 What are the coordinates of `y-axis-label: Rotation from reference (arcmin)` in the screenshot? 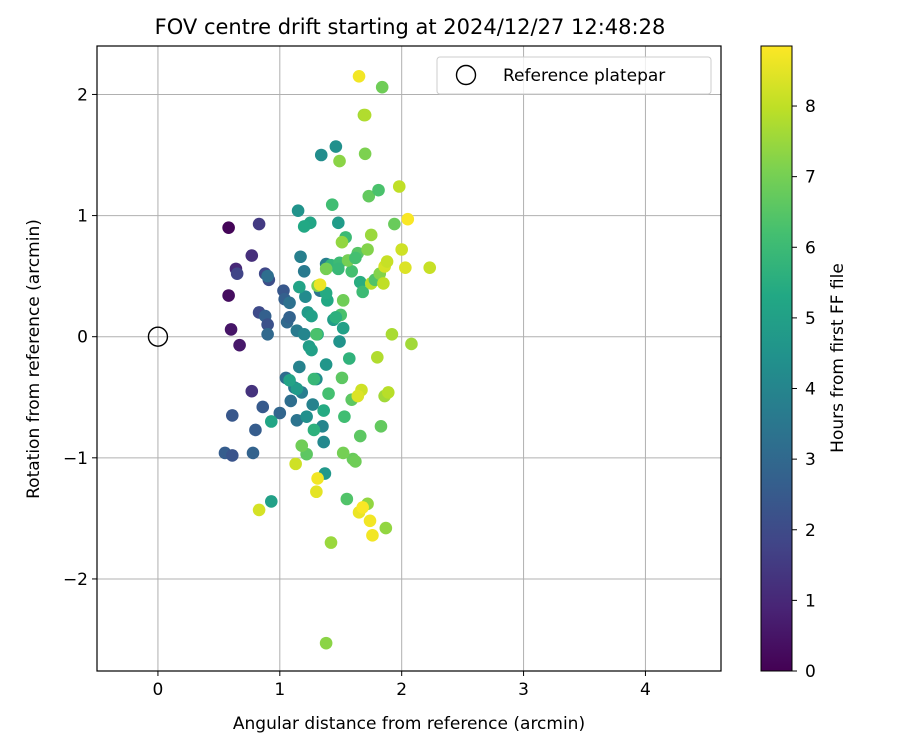 It's located at (34, 359).